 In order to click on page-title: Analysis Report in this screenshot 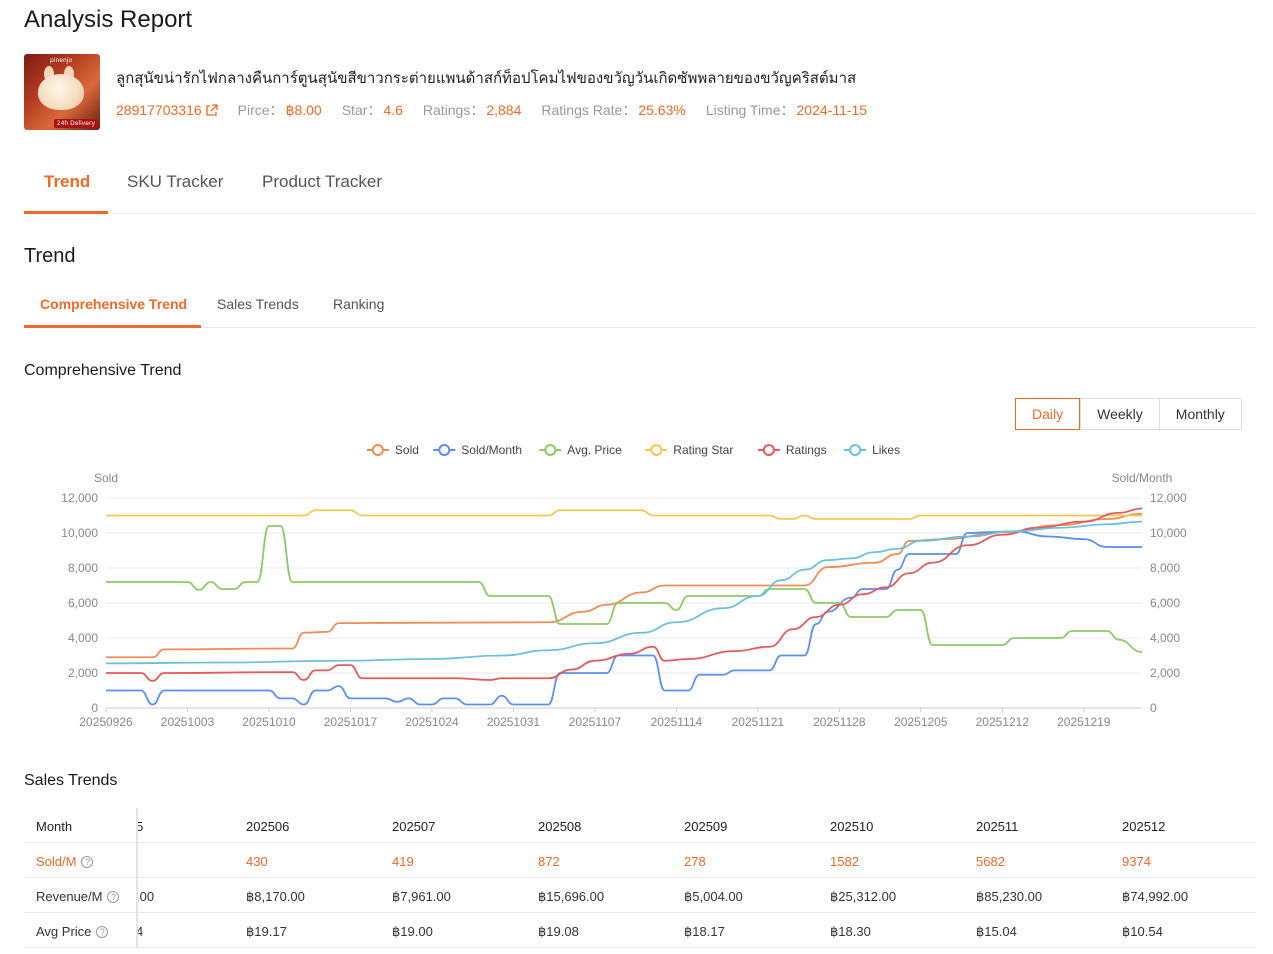, I will do `click(108, 19)`.